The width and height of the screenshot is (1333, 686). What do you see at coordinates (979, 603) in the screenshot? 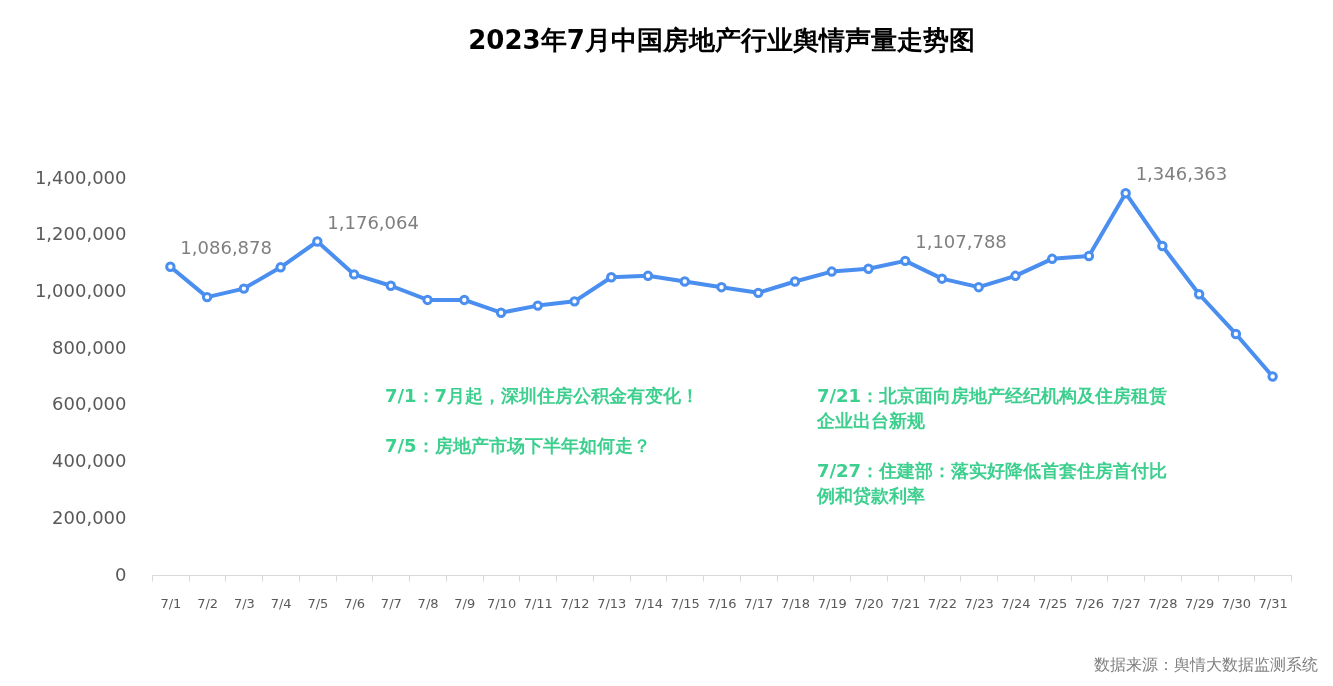
I see `x-tick-label: 7/23` at bounding box center [979, 603].